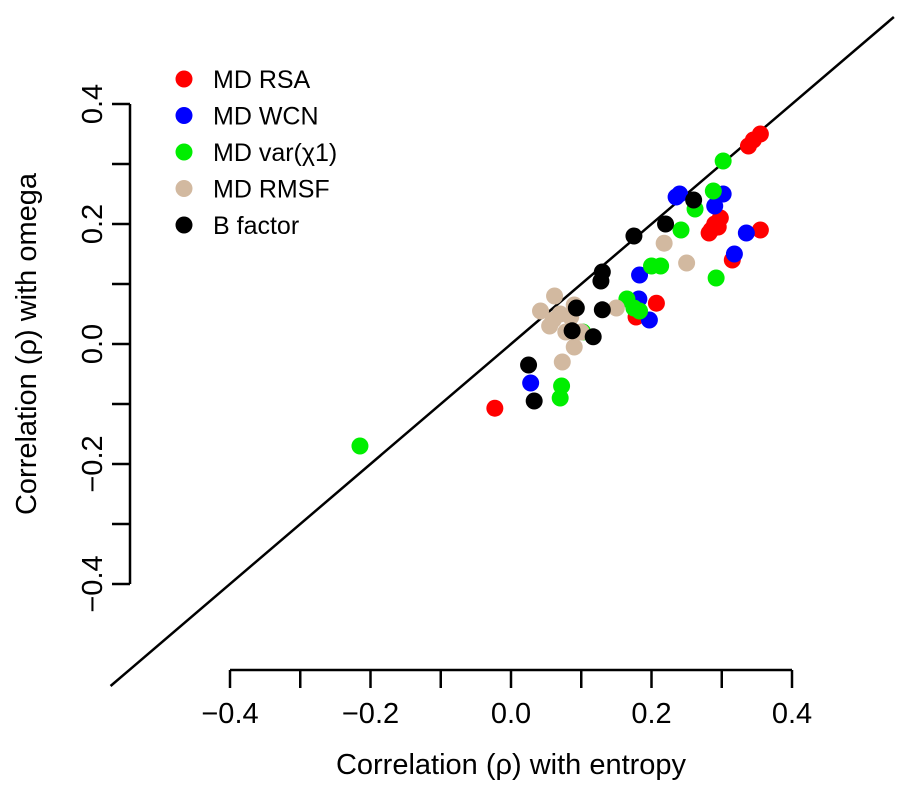 This screenshot has height=800, width=900. What do you see at coordinates (93, 463) in the screenshot?
I see `y-tick-label: −0.2` at bounding box center [93, 463].